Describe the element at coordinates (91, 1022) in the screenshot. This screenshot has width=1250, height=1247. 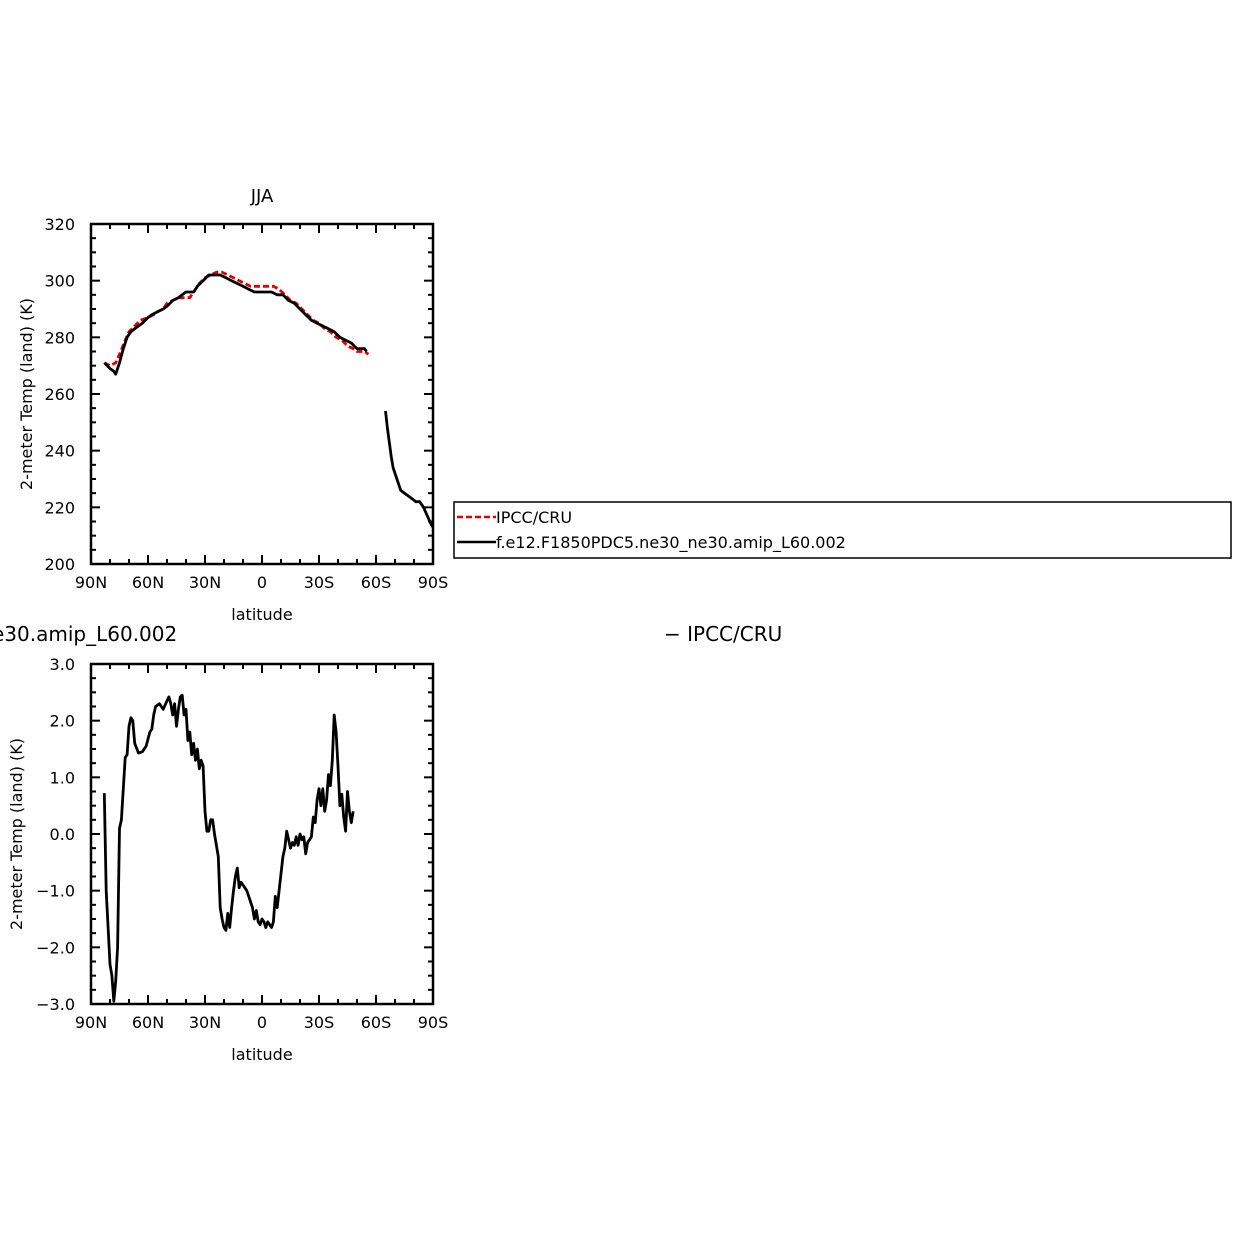
I see `bottom-xtick-label: 90N` at that location.